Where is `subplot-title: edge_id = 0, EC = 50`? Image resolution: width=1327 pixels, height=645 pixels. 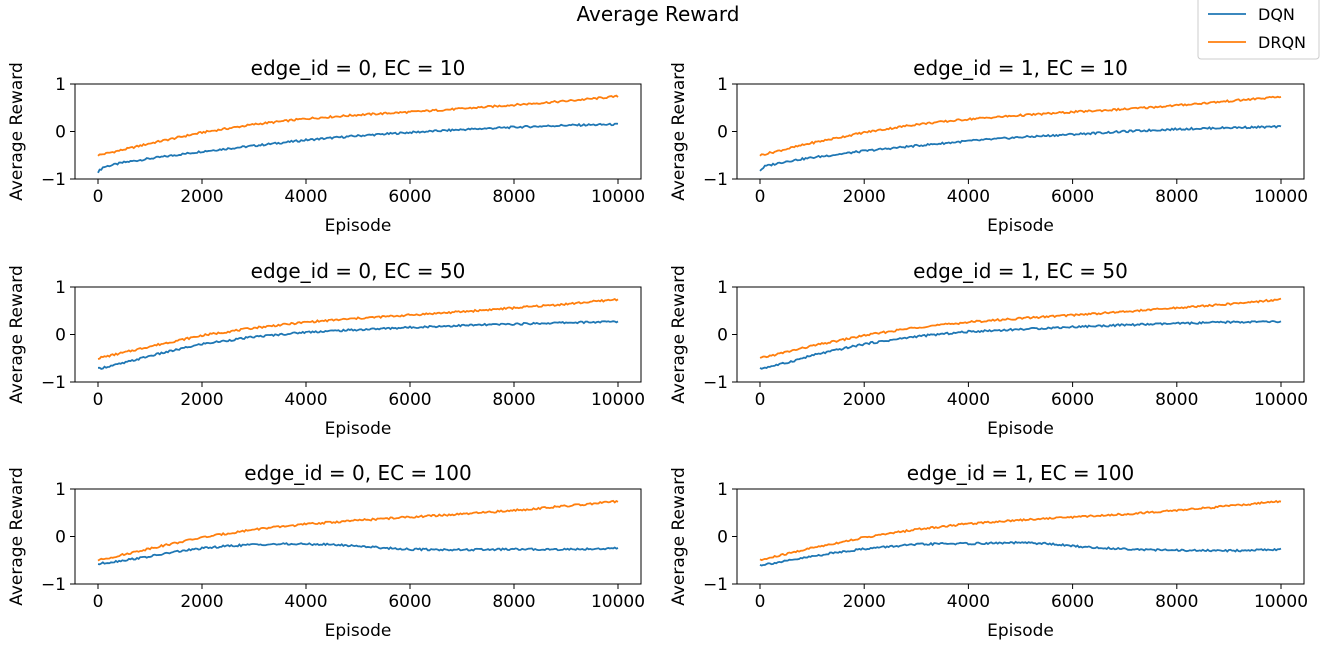
subplot-title: edge_id = 0, EC = 50 is located at coordinates (358, 271).